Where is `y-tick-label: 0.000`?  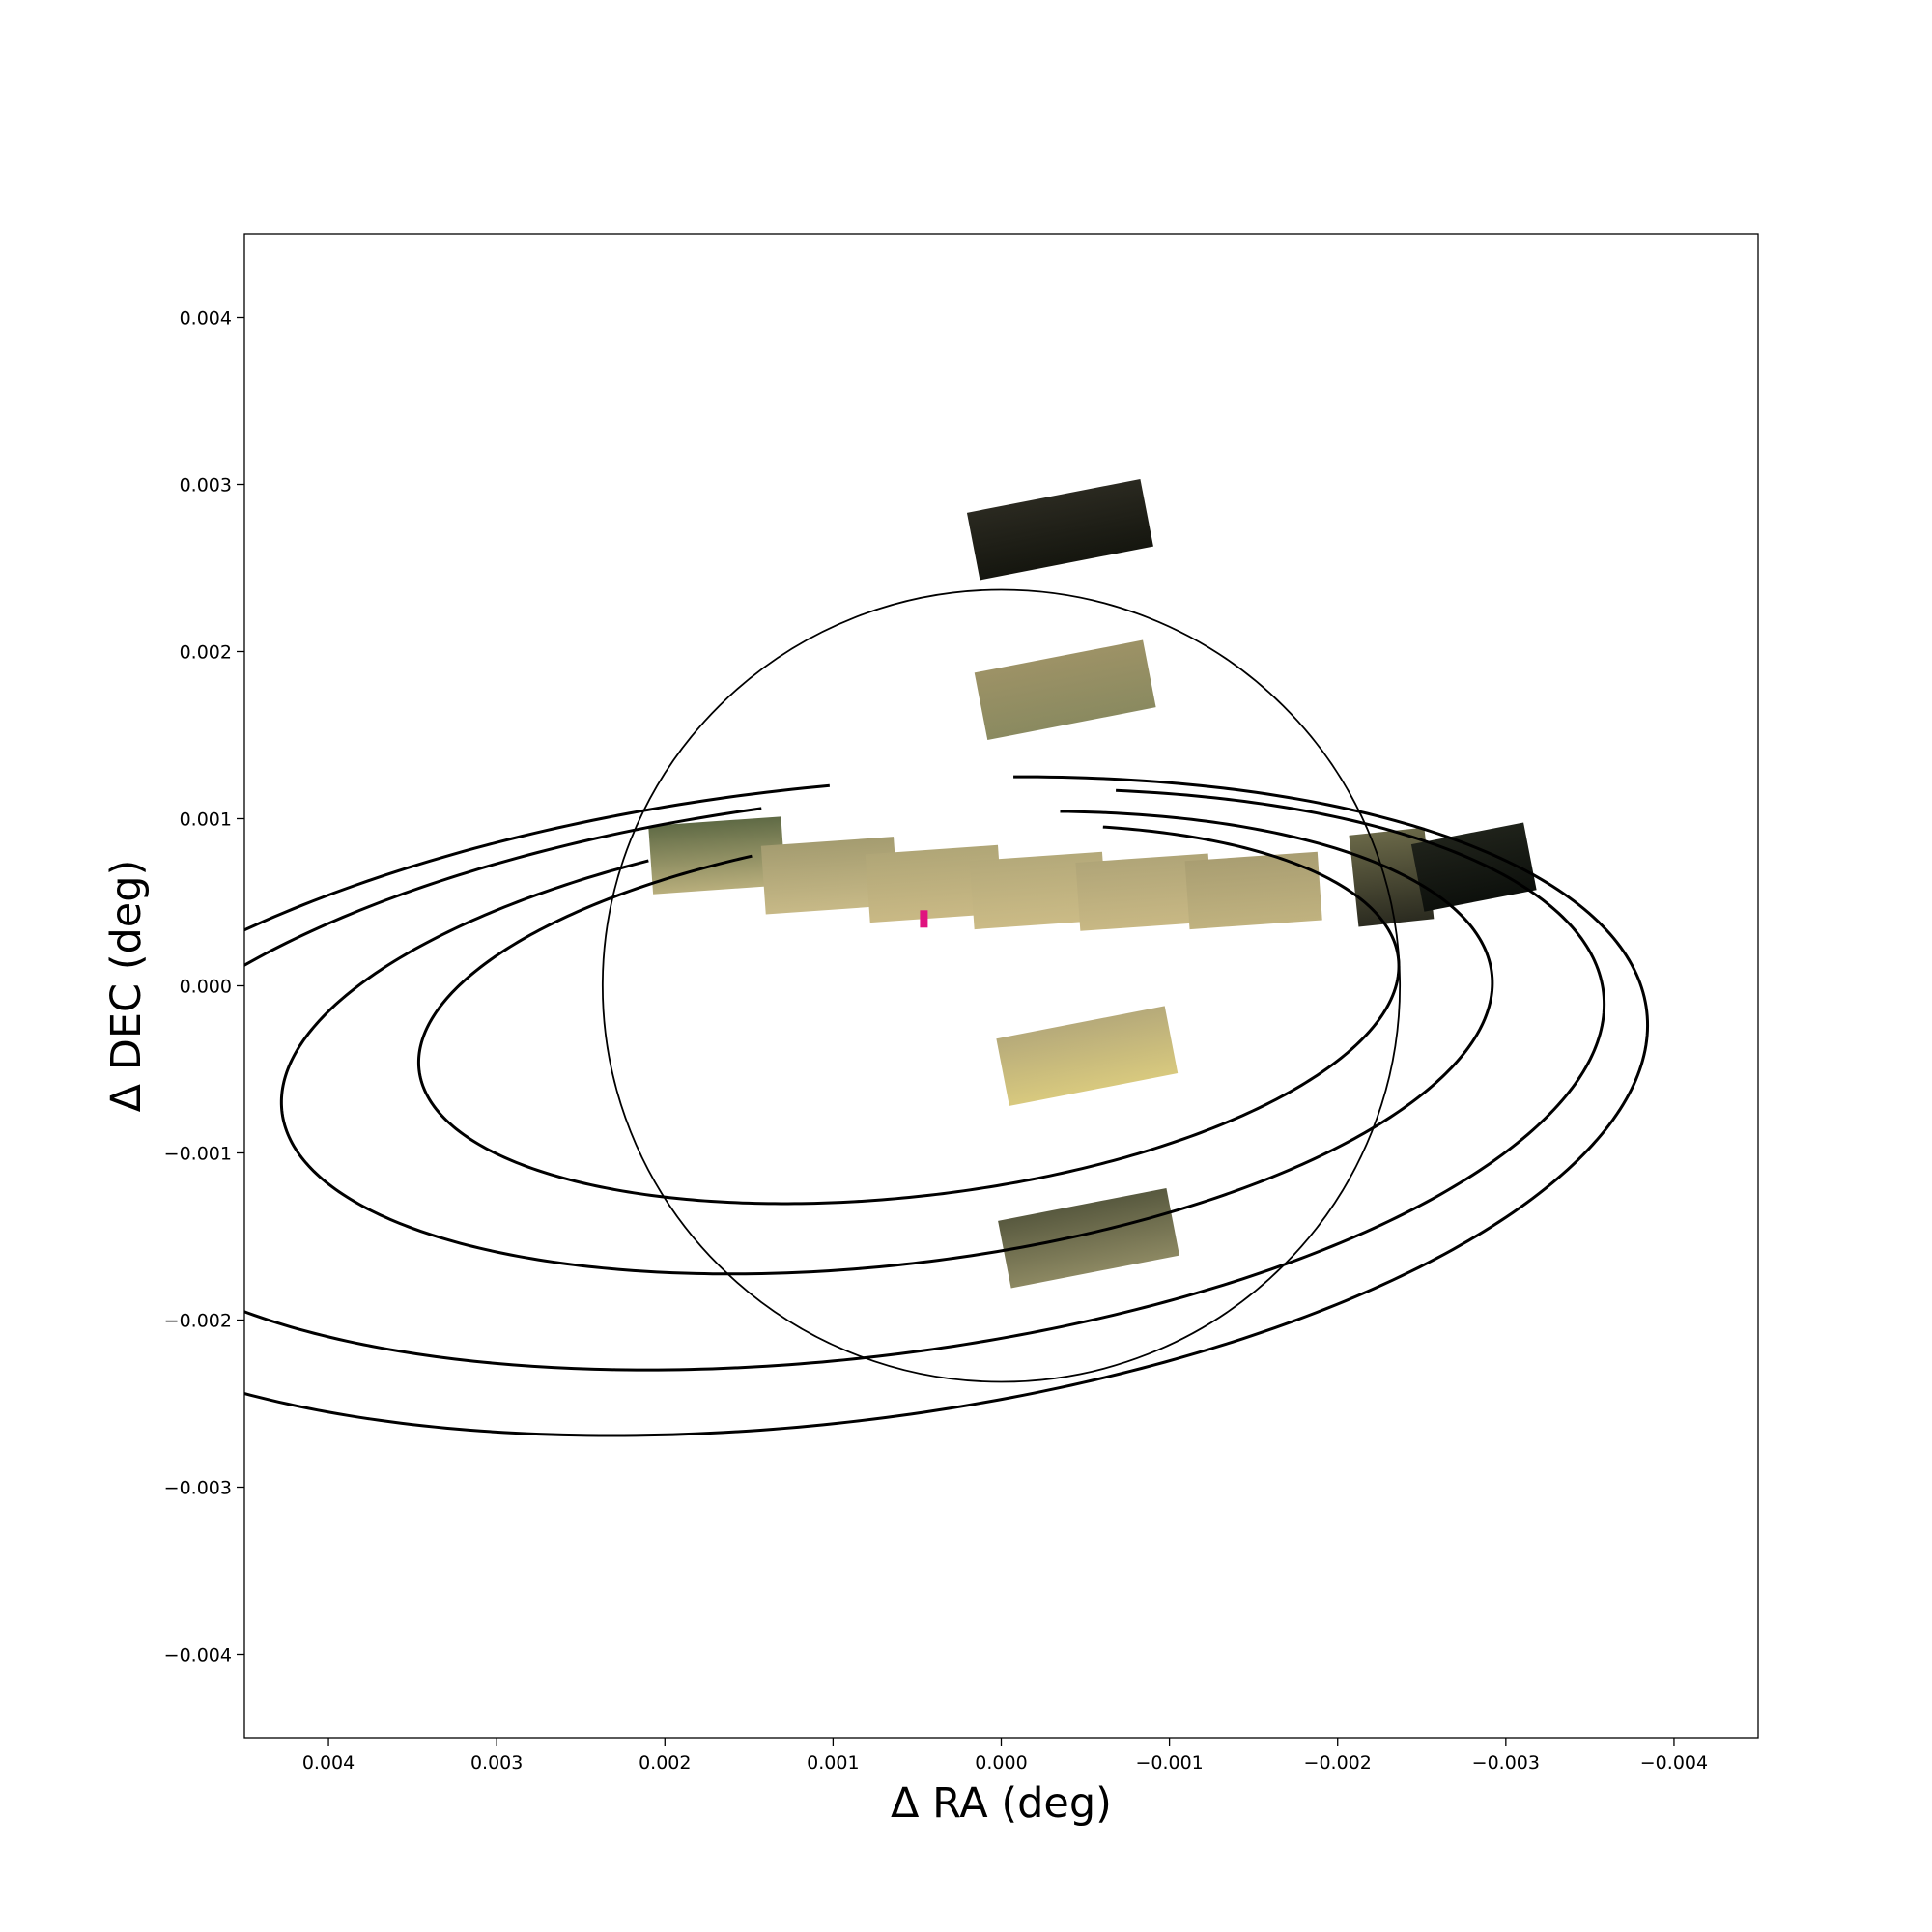 y-tick-label: 0.000 is located at coordinates (206, 987).